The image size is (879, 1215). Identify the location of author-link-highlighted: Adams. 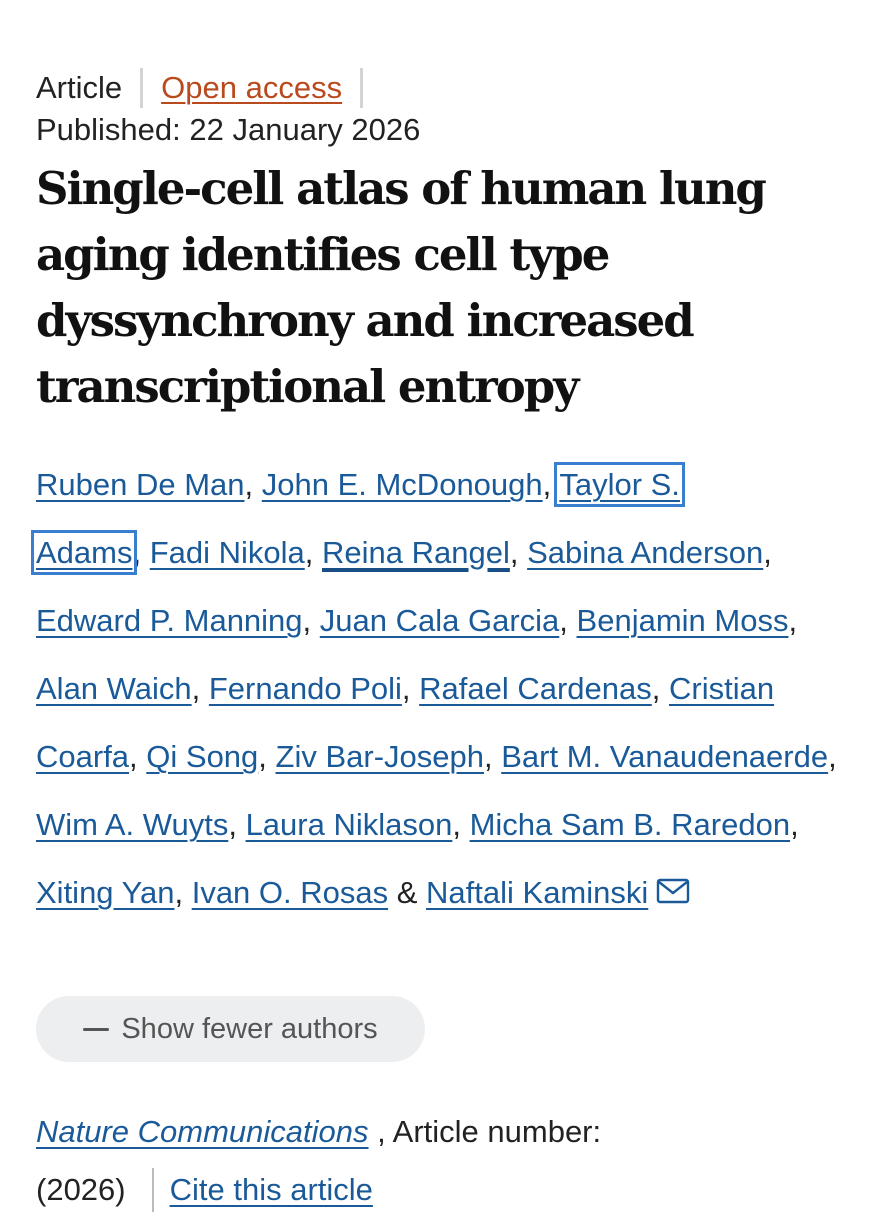
(84, 552).